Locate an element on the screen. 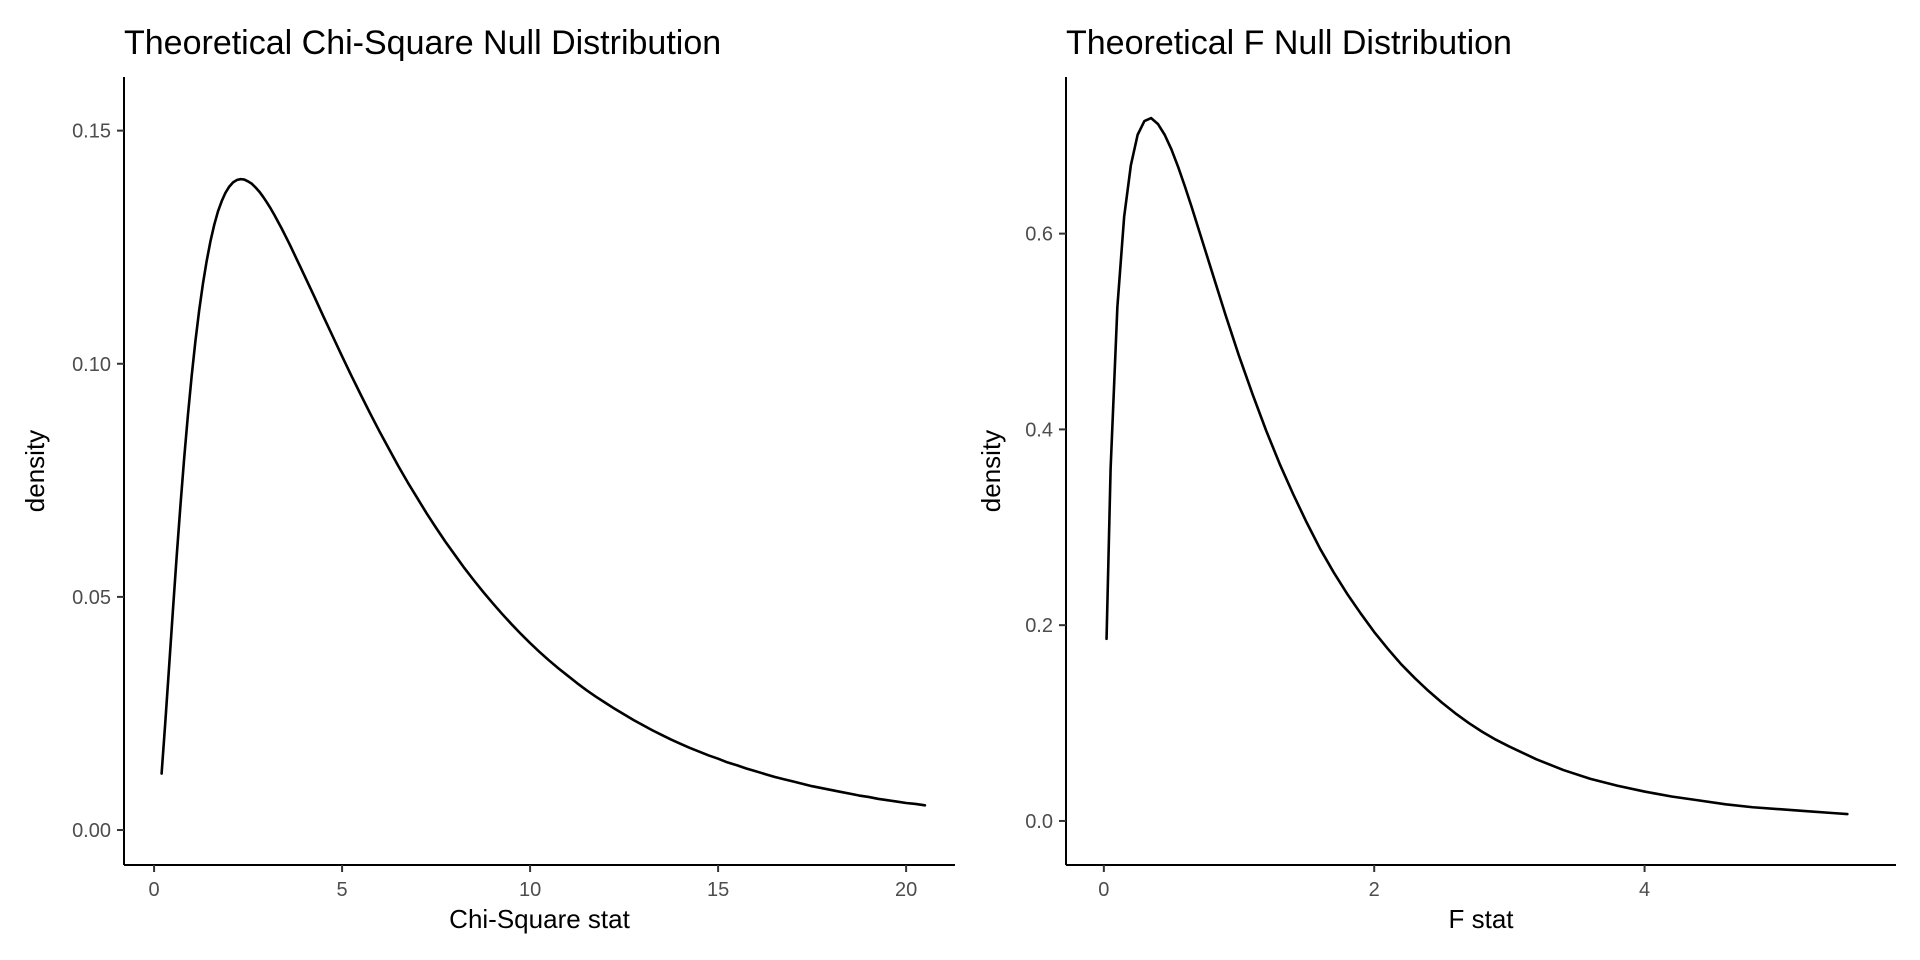  x-tick-label: 2 is located at coordinates (1374, 890).